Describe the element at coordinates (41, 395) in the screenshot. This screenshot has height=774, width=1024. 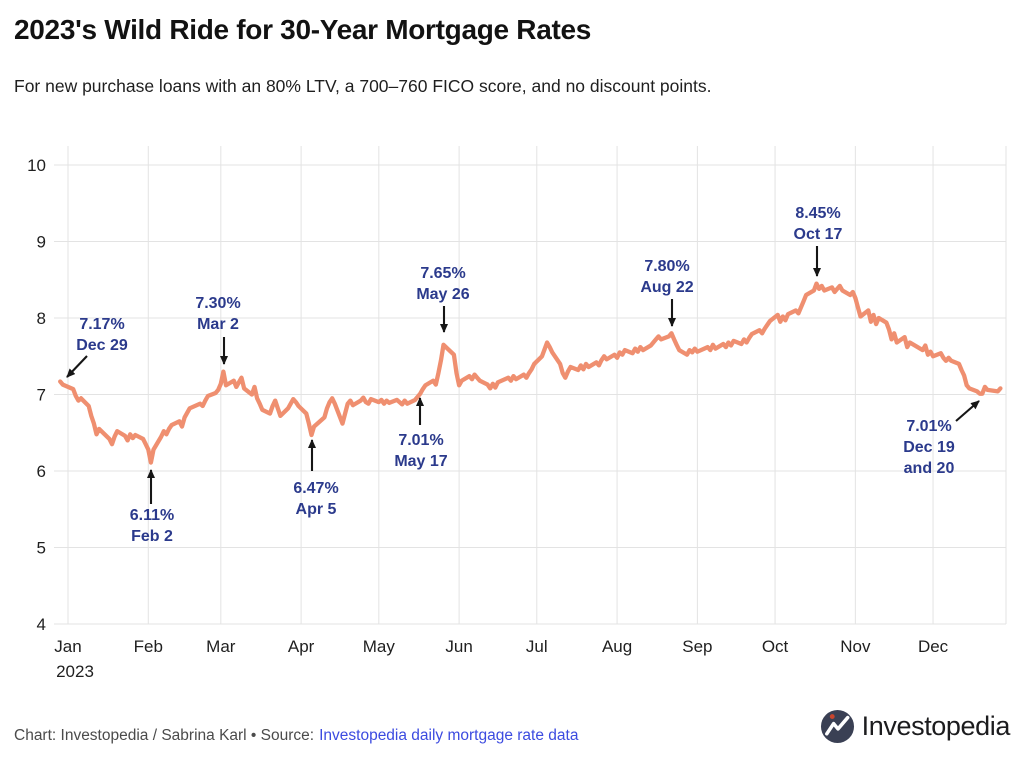
I see `y-tick-label: 7` at that location.